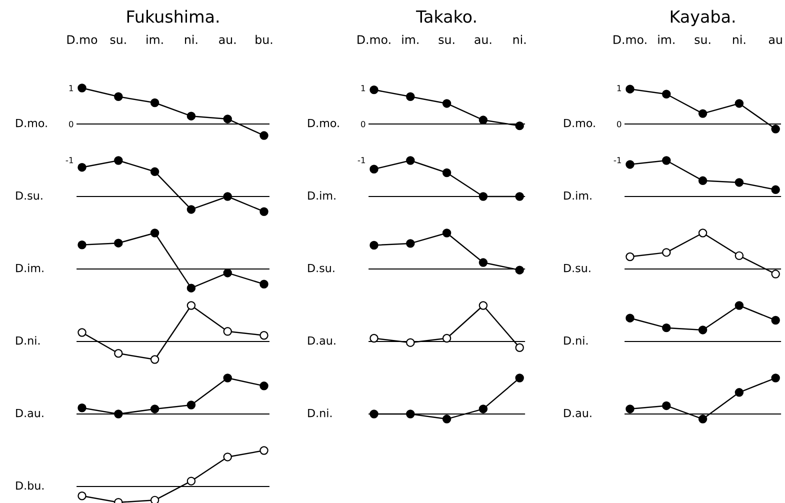  Describe the element at coordinates (775, 40) in the screenshot. I see `x-tick-label: au` at that location.